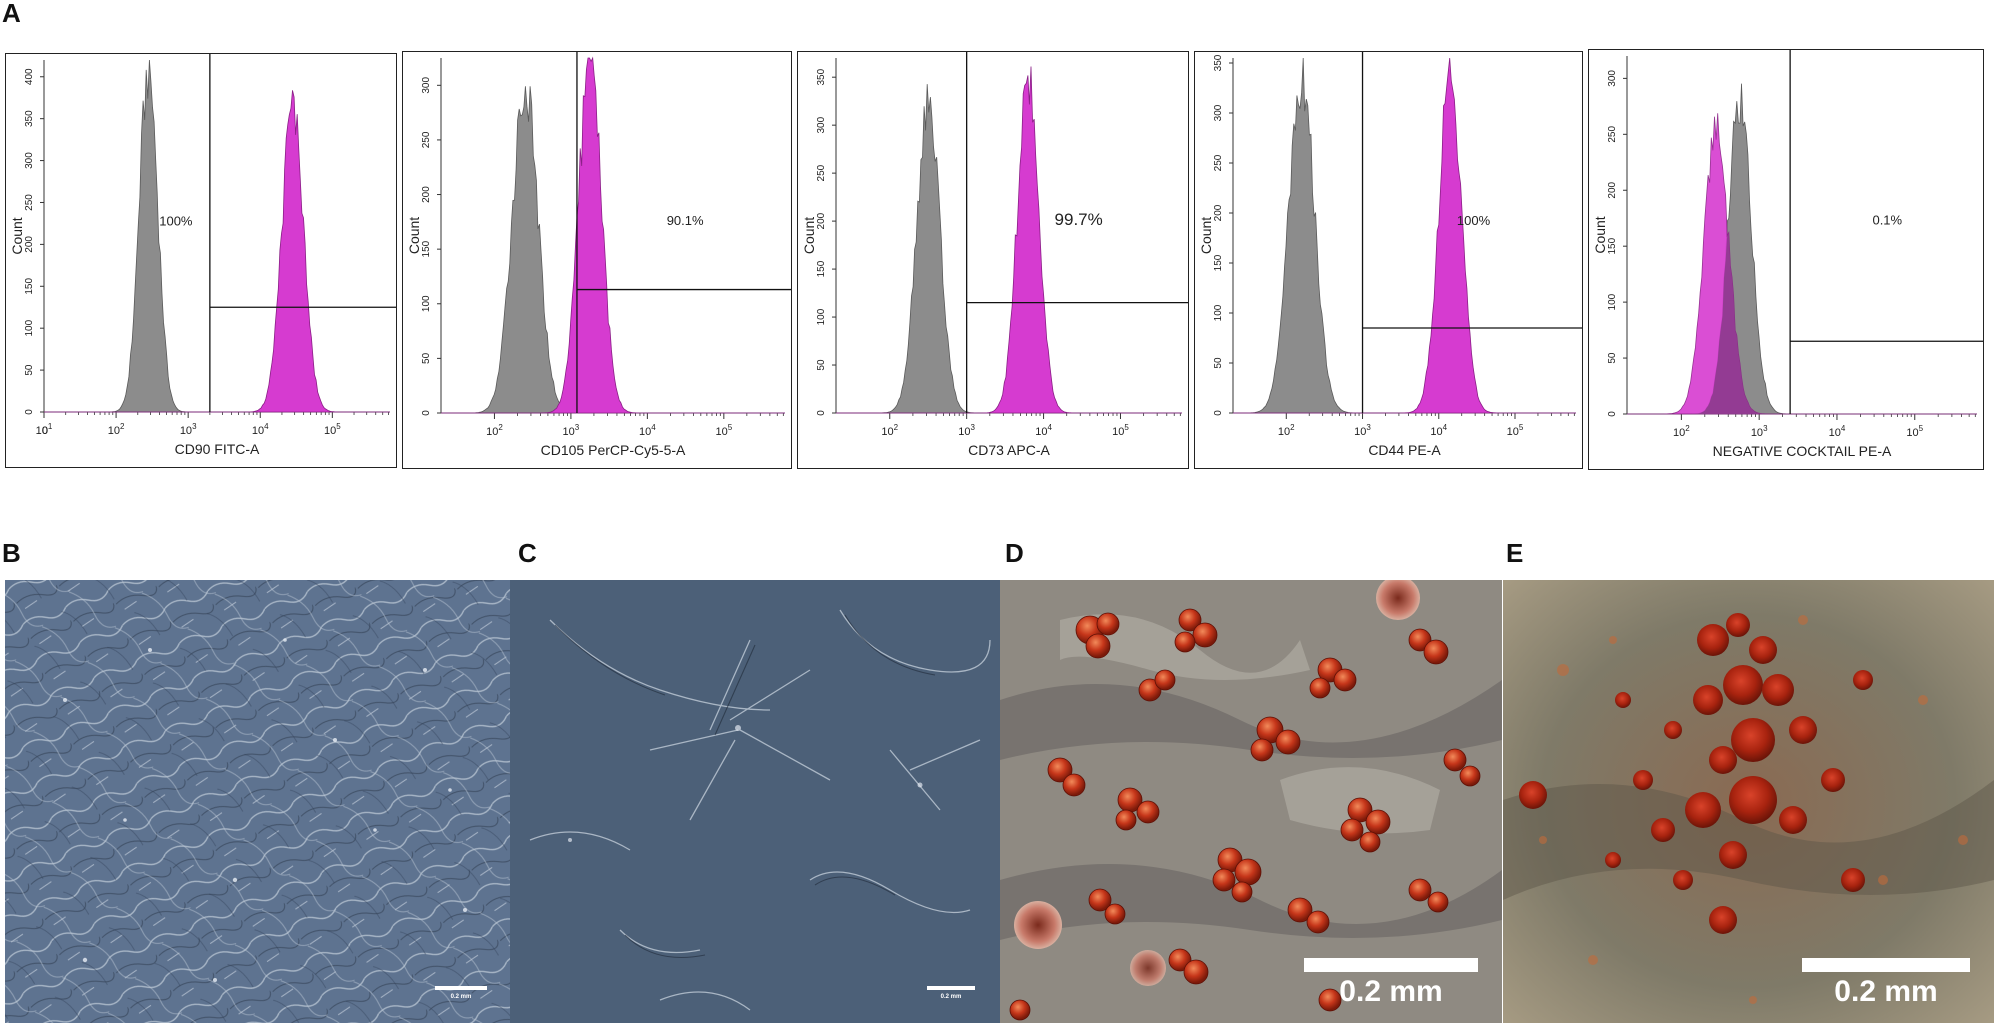 This screenshot has width=1994, height=1023. What do you see at coordinates (1515, 553) in the screenshot?
I see `panel-letter-e: E` at bounding box center [1515, 553].